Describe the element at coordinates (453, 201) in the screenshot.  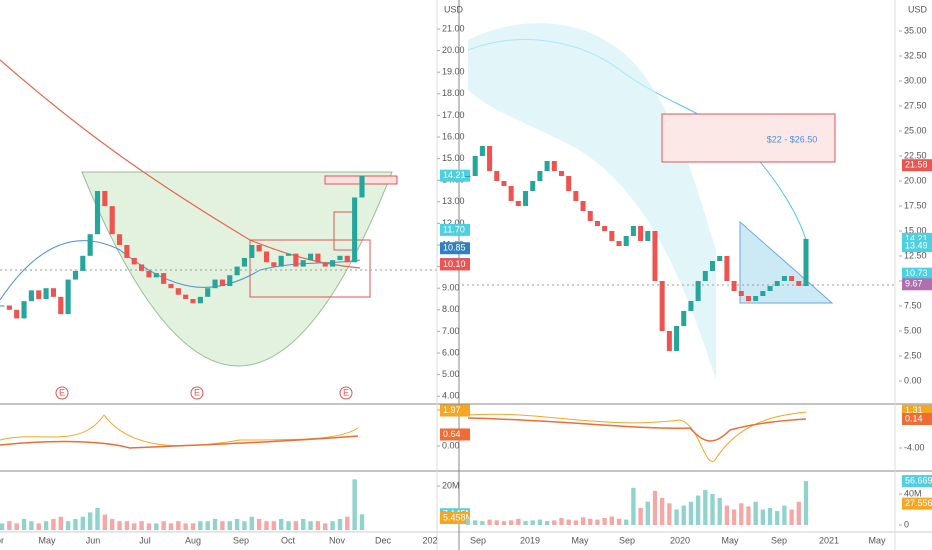
I see `tick-label: 13.00` at that location.